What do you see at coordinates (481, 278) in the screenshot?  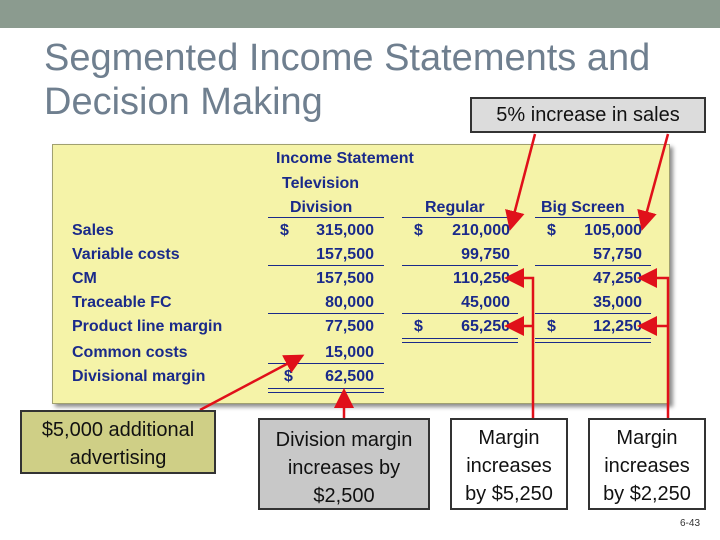 I see `cell-regular-cm: 110,250` at bounding box center [481, 278].